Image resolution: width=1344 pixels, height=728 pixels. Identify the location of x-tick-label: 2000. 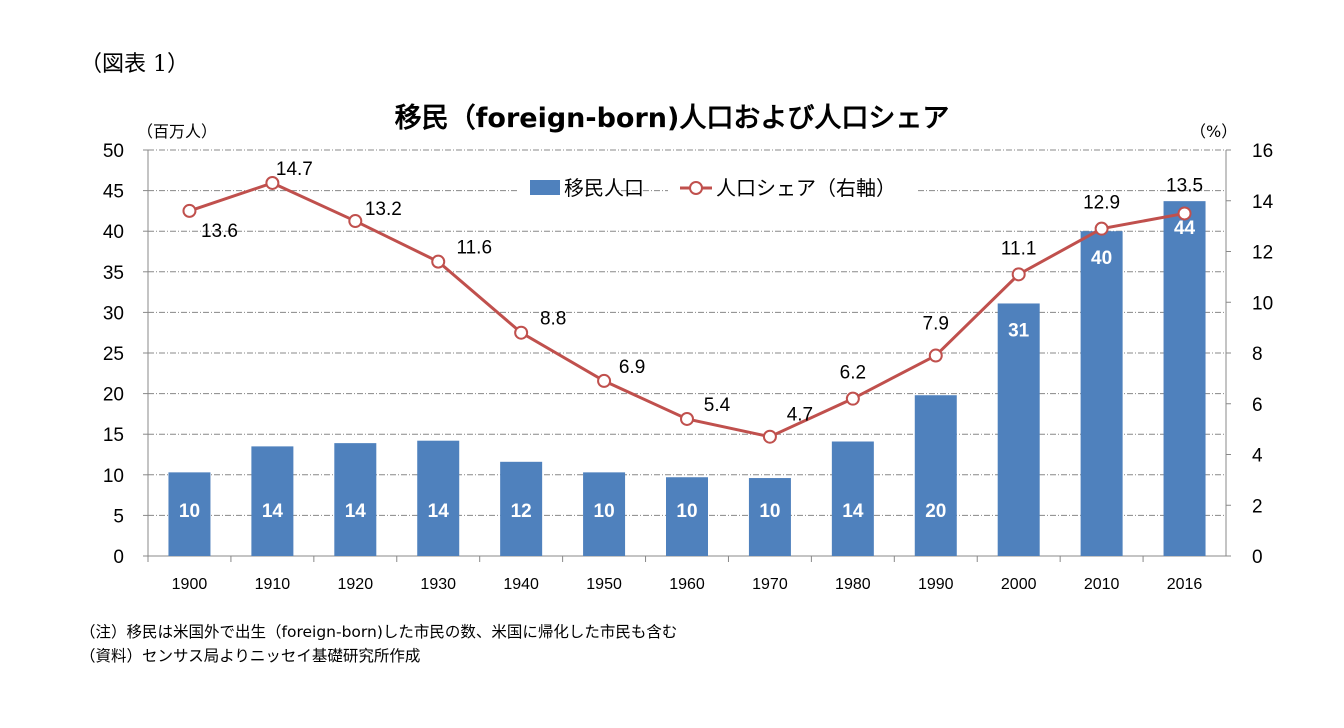
(1019, 584).